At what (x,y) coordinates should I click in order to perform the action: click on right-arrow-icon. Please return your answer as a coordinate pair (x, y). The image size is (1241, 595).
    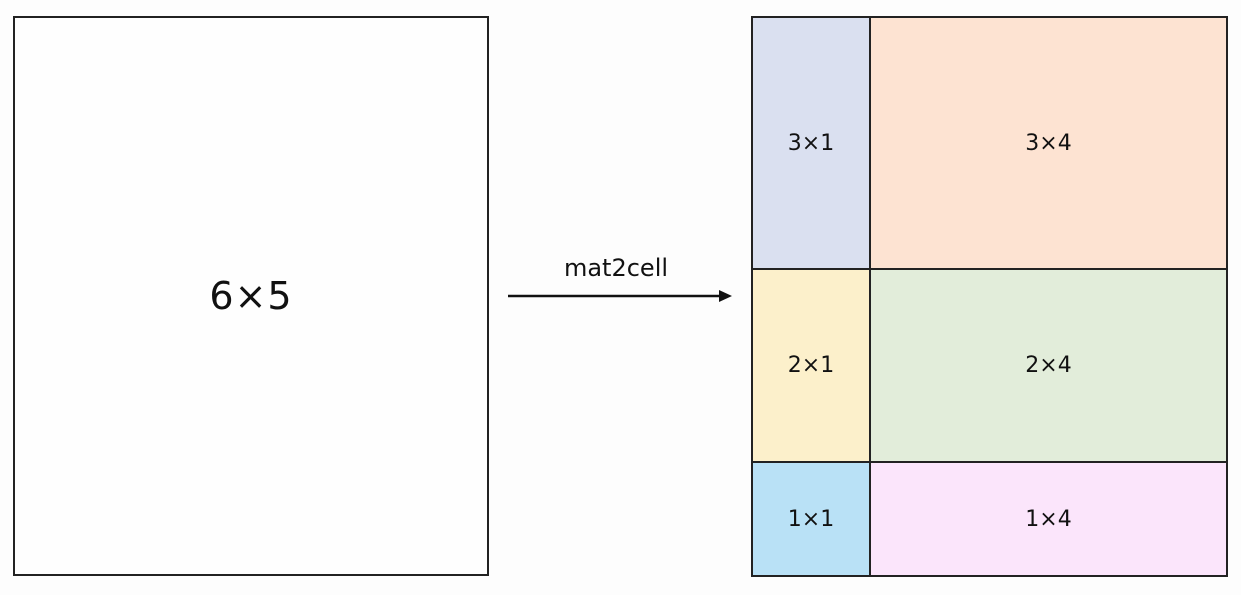
    Looking at the image, I should click on (620, 296).